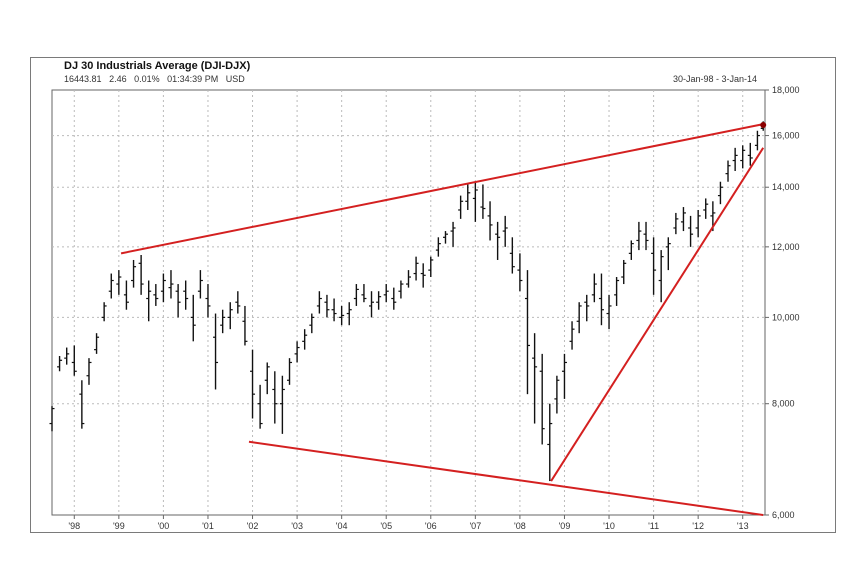 Image resolution: width=865 pixels, height=577 pixels. Describe the element at coordinates (342, 526) in the screenshot. I see `x-tick-label: '04` at that location.